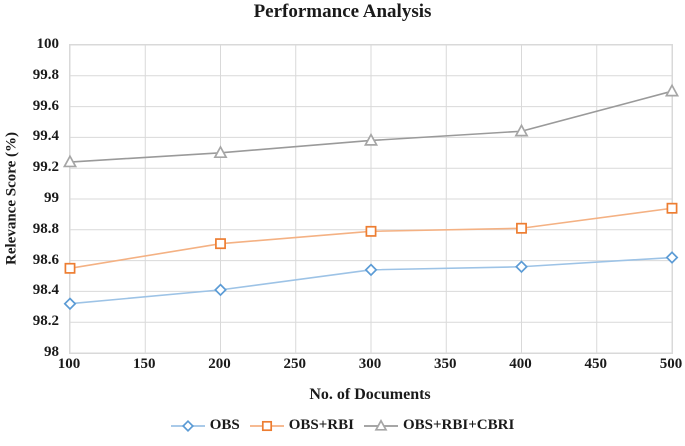  Describe the element at coordinates (45, 136) in the screenshot. I see `y-tick-label: 99.4` at that location.